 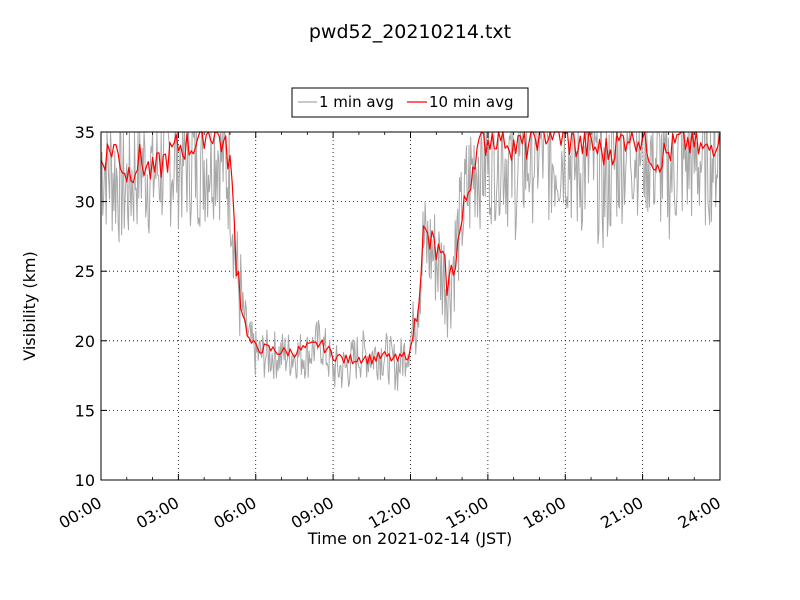 I want to click on x-tick-label: 00:00, so click(x=80, y=513).